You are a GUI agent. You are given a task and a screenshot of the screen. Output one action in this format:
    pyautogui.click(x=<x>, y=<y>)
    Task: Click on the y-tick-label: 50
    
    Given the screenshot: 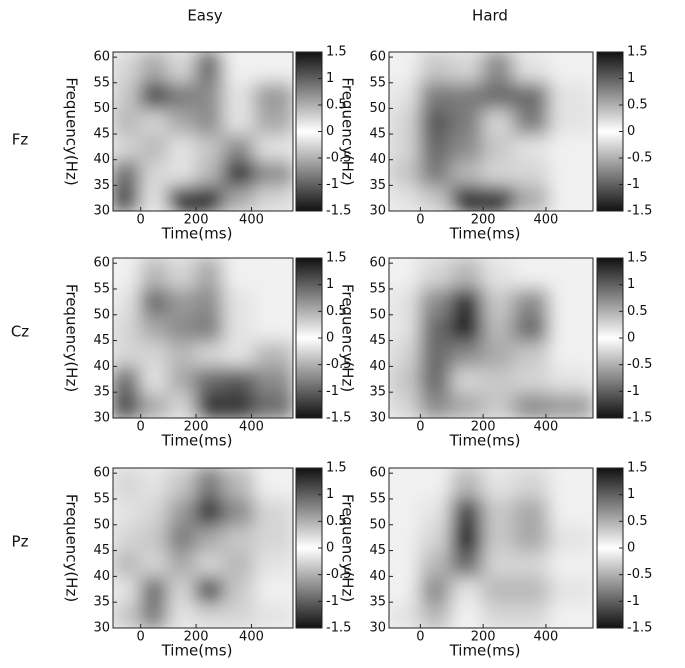 What is the action you would take?
    pyautogui.click(x=101, y=108)
    